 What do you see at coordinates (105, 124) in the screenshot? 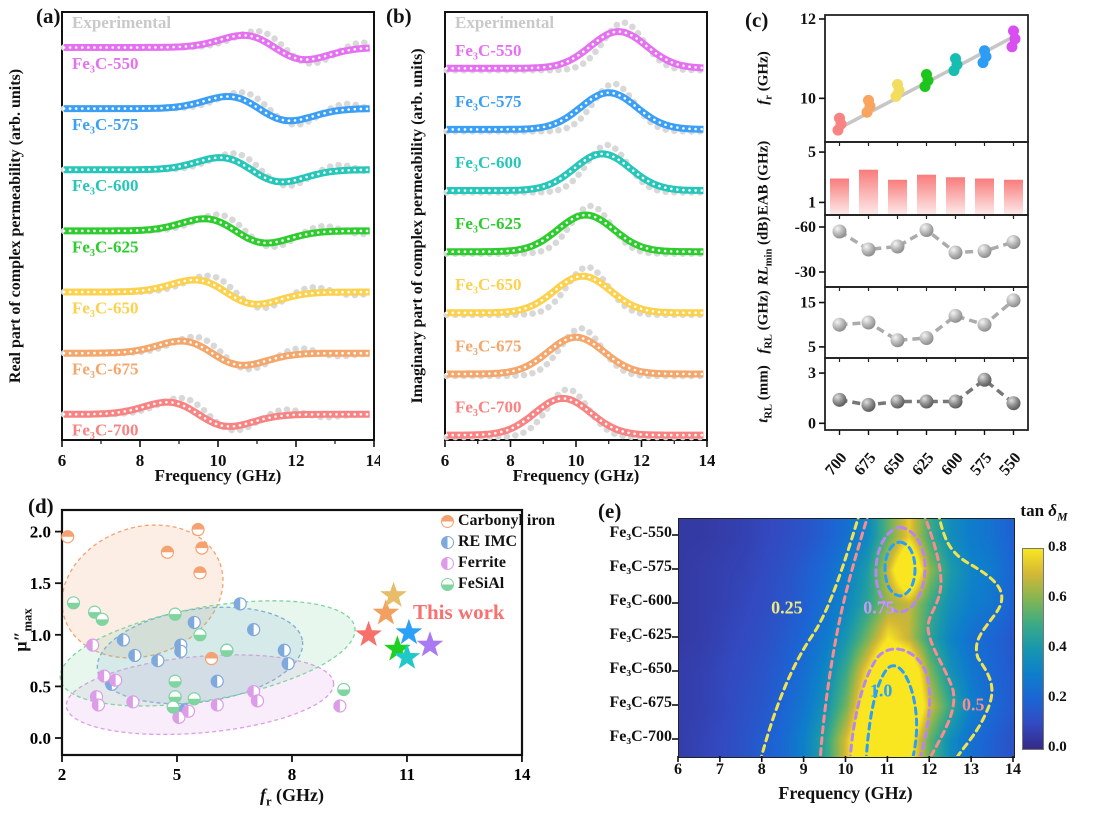
I see `sample-label: Fe₃C-575` at bounding box center [105, 124].